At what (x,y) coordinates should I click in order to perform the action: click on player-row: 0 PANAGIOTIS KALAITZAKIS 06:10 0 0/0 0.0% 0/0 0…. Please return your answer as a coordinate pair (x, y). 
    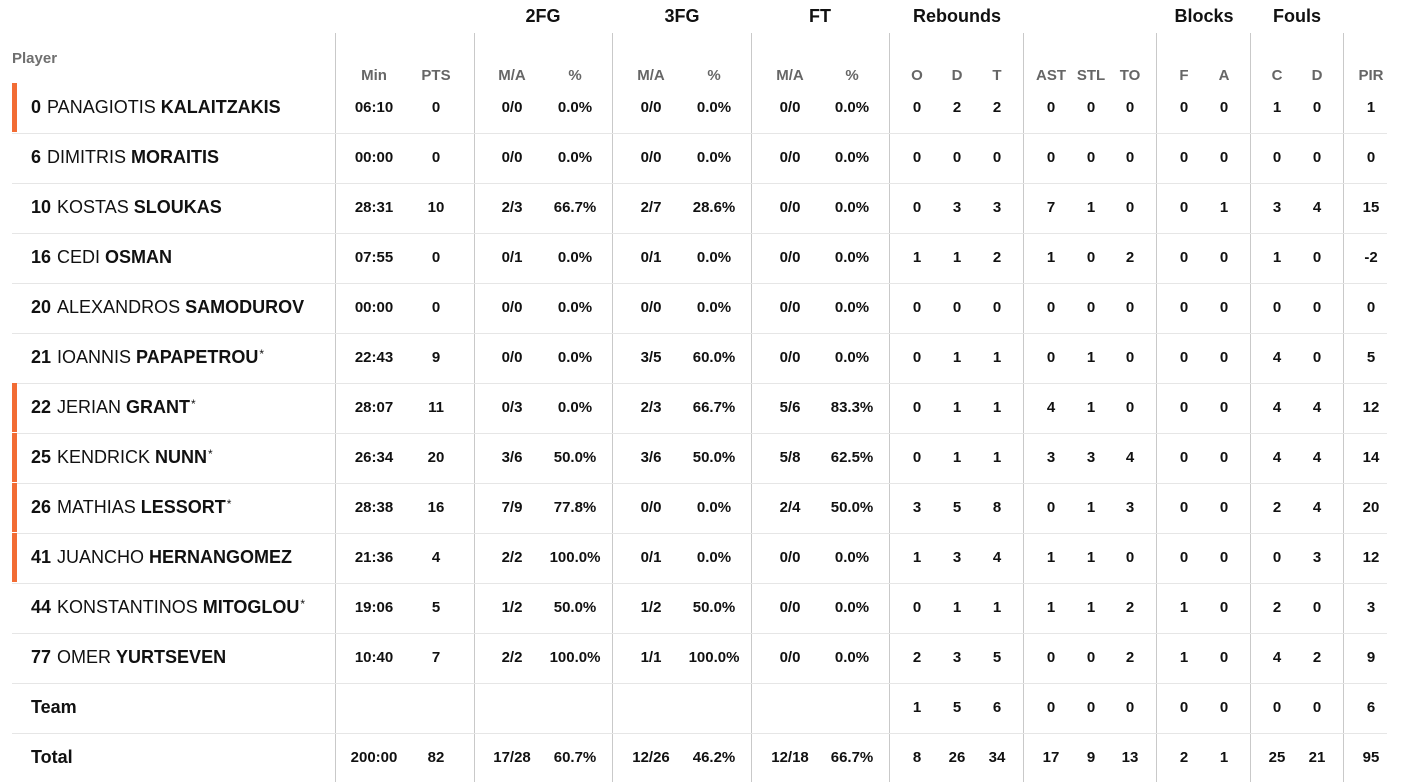
    Looking at the image, I should click on (699, 108).